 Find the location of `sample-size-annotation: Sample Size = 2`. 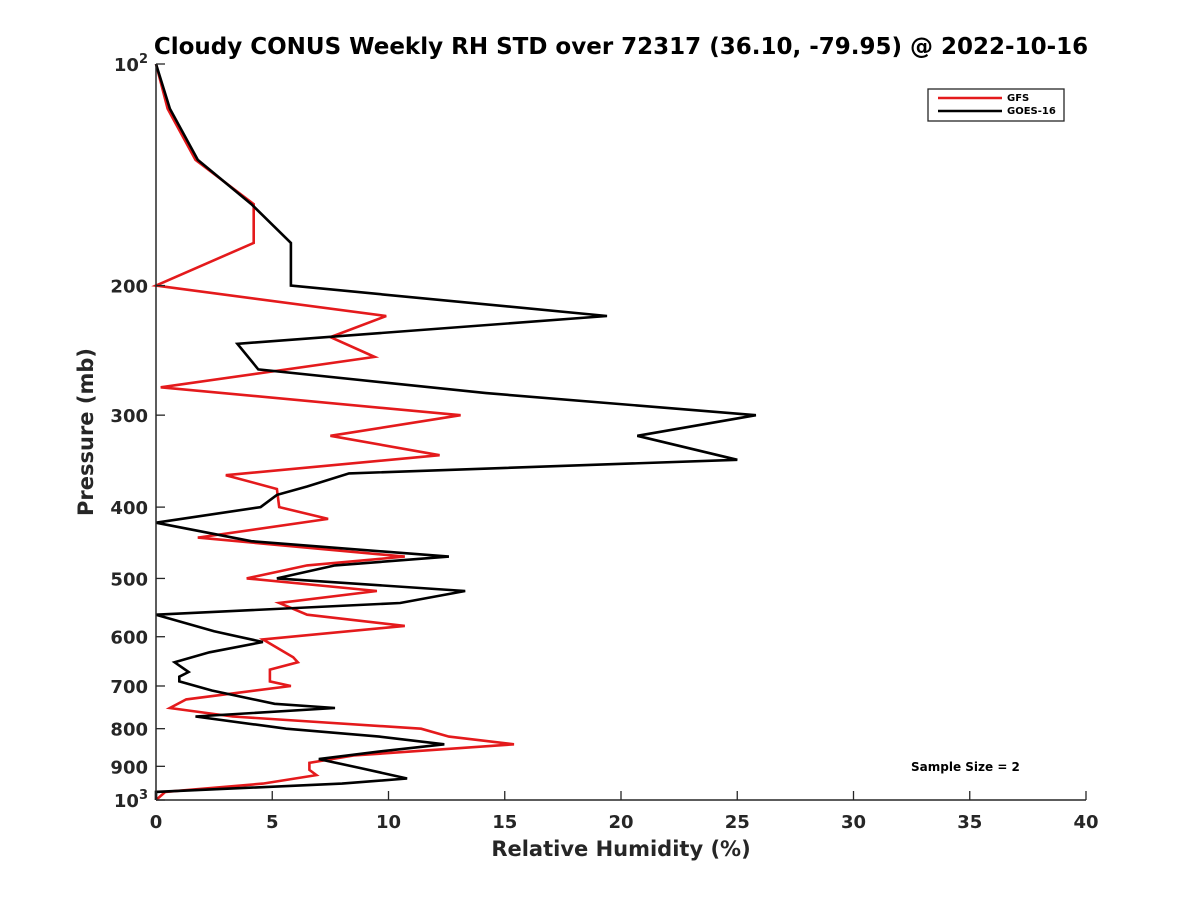

sample-size-annotation: Sample Size = 2 is located at coordinates (965, 767).